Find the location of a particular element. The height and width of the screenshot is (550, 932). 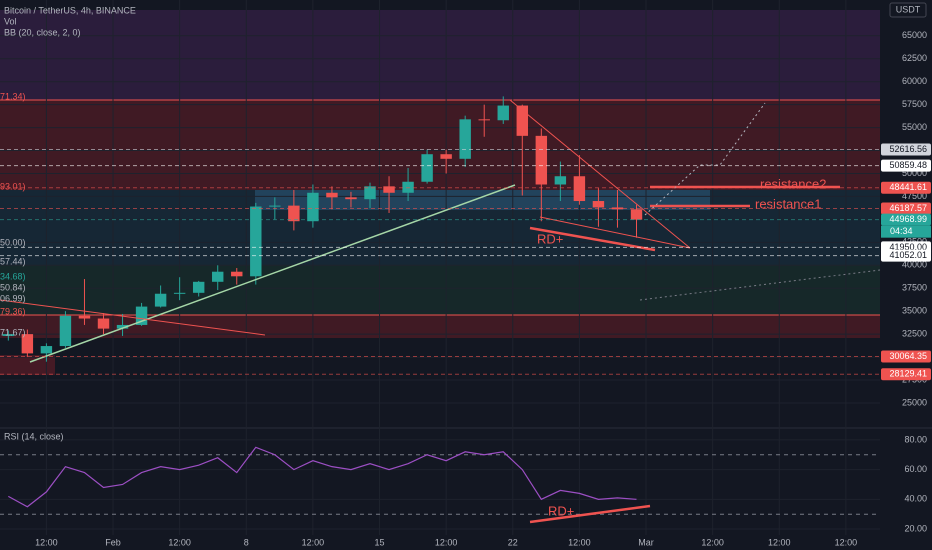

y-tick-label: 40000 is located at coordinates (914, 265).